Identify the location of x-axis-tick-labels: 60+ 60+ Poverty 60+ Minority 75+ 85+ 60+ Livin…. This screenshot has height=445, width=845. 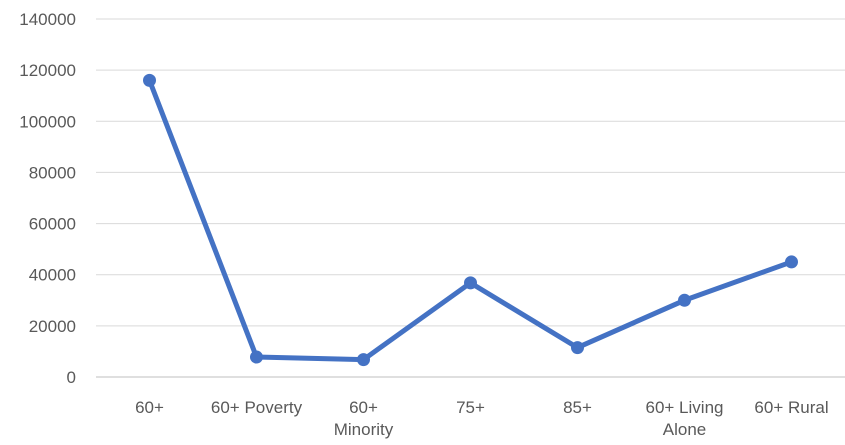
(482, 418).